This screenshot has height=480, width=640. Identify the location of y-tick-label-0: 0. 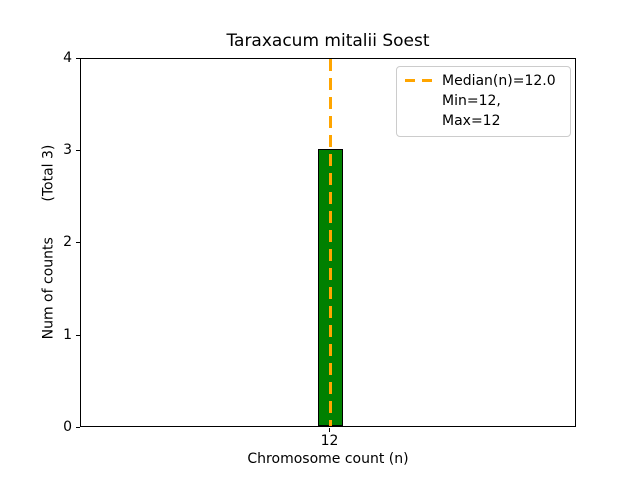
(67, 427).